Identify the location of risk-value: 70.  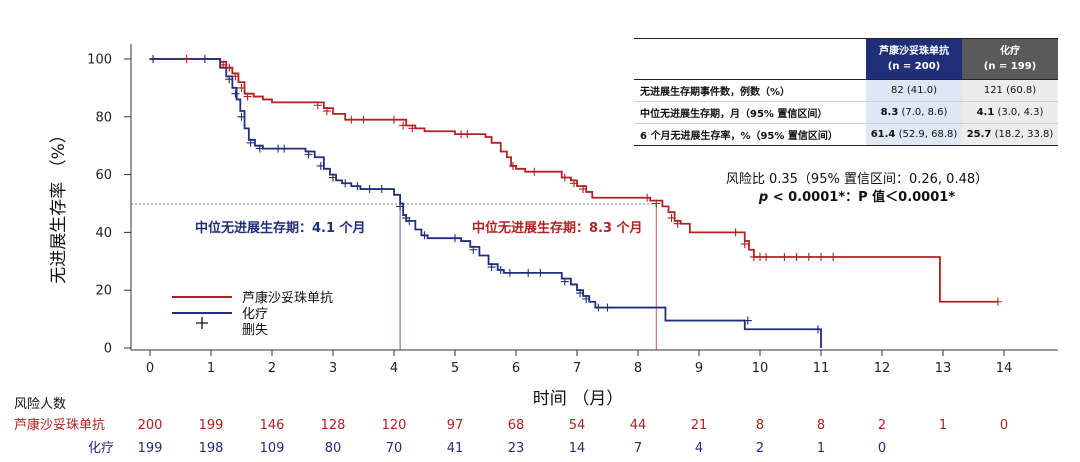
(394, 448).